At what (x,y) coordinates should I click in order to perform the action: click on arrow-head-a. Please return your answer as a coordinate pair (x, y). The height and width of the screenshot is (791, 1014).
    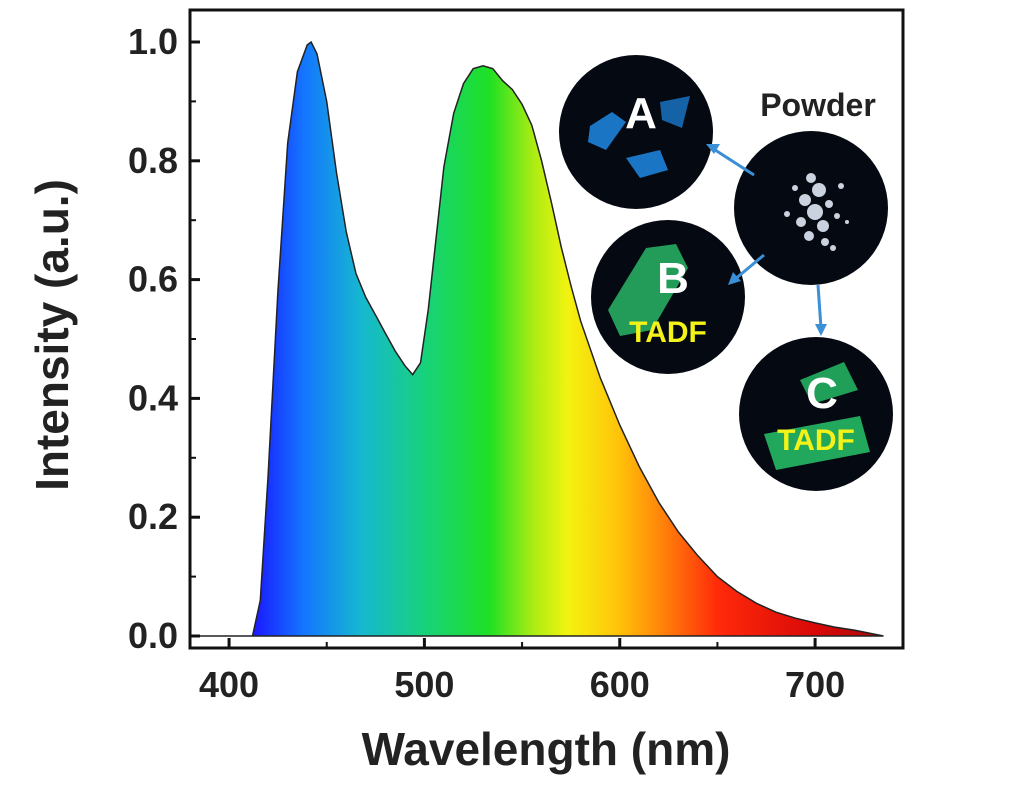
    Looking at the image, I should click on (713, 149).